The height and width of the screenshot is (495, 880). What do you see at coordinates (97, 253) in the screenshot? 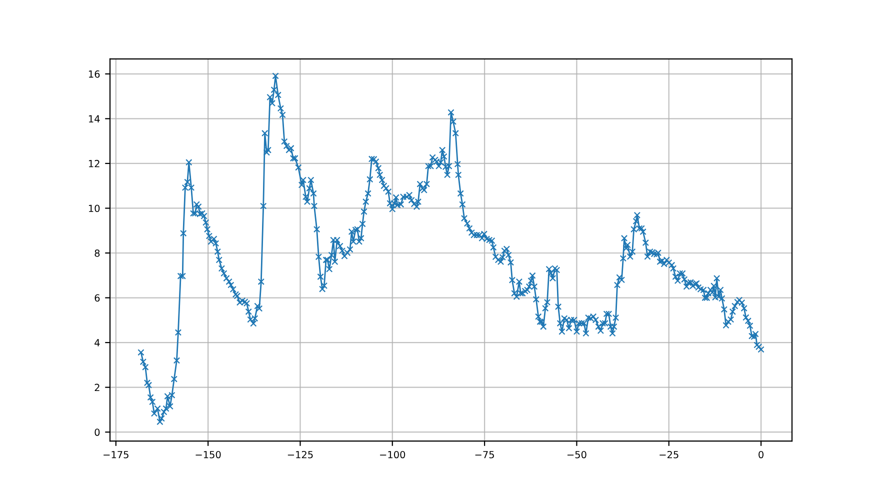
I see `y-tick-label: 8` at bounding box center [97, 253].